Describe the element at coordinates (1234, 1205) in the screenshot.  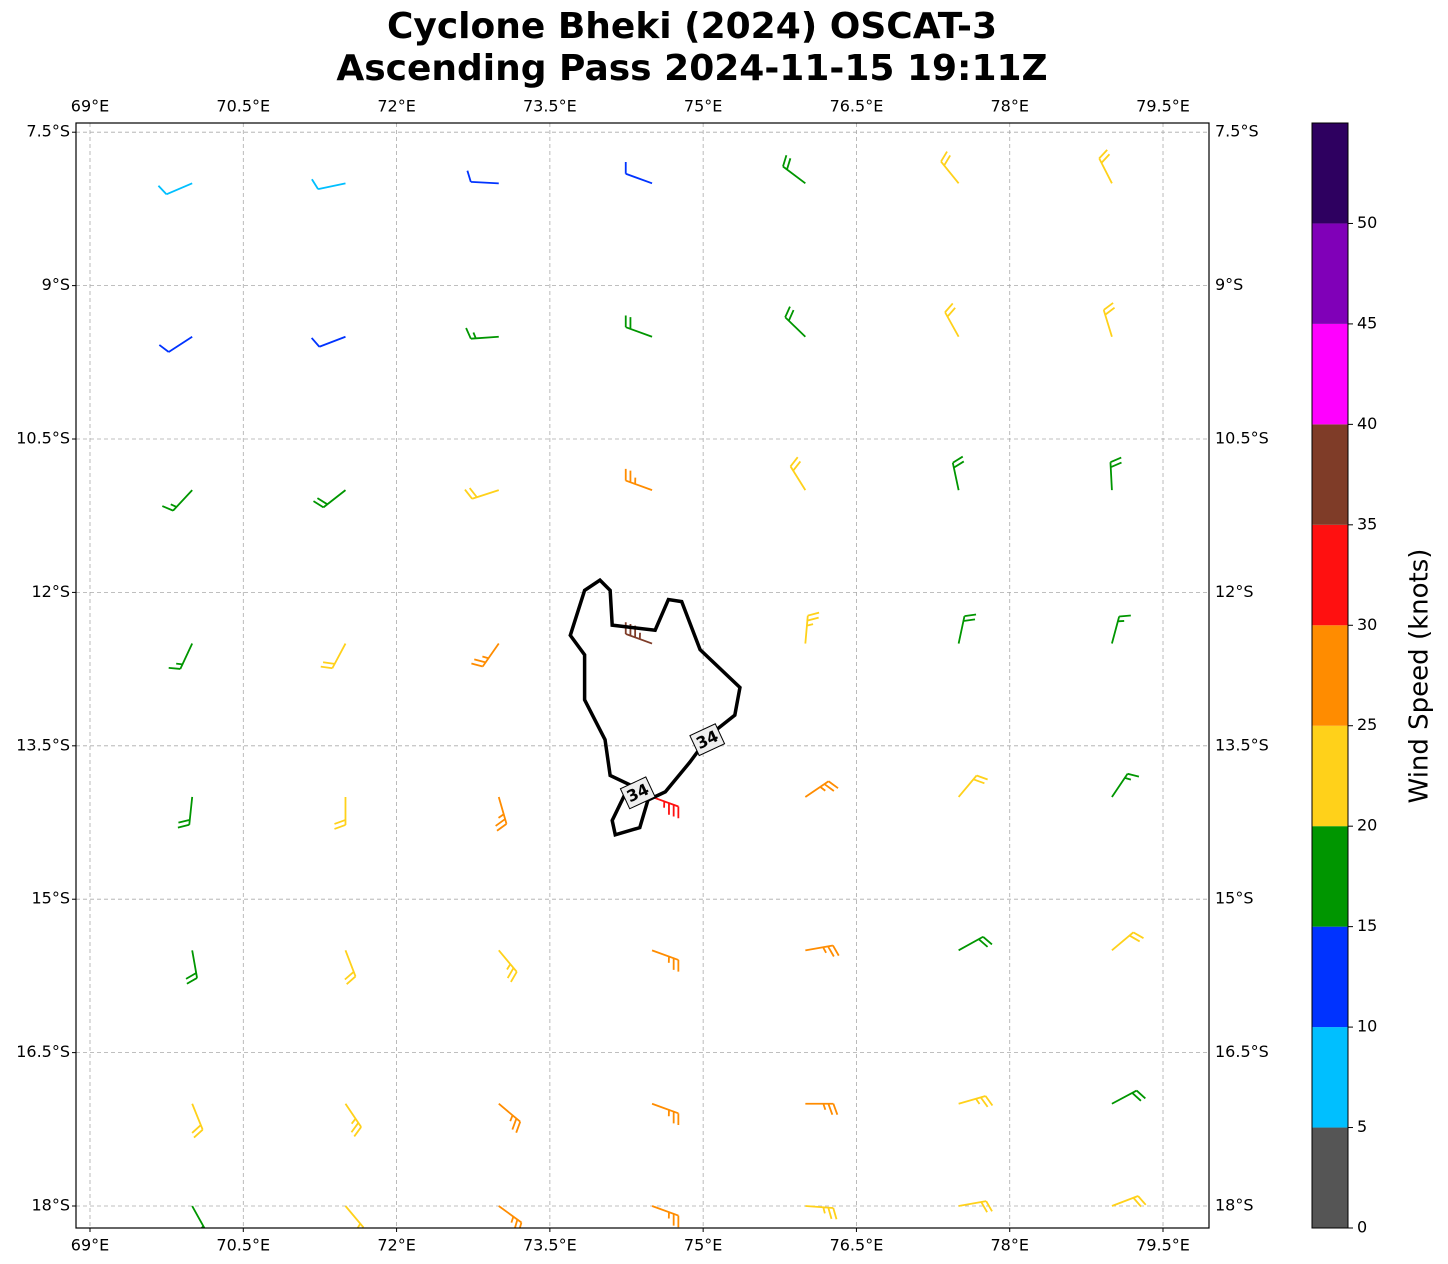
I see `y-tick-label-right: 18°S` at that location.